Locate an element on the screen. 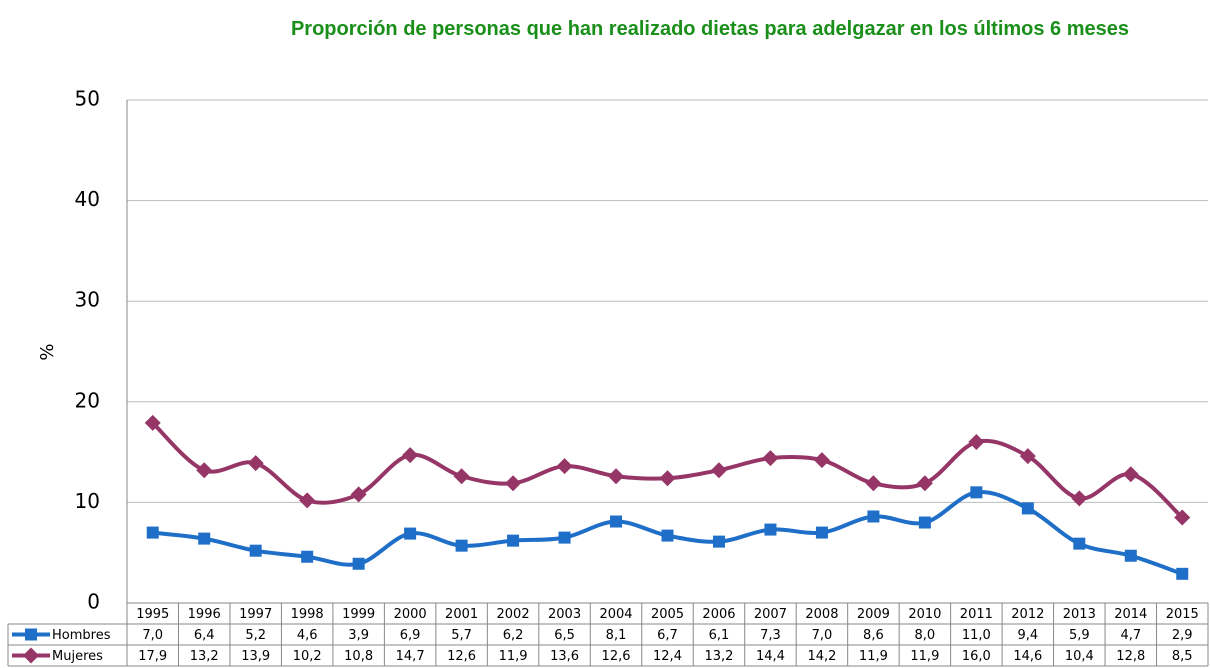  table-value: 10,8 is located at coordinates (358, 656).